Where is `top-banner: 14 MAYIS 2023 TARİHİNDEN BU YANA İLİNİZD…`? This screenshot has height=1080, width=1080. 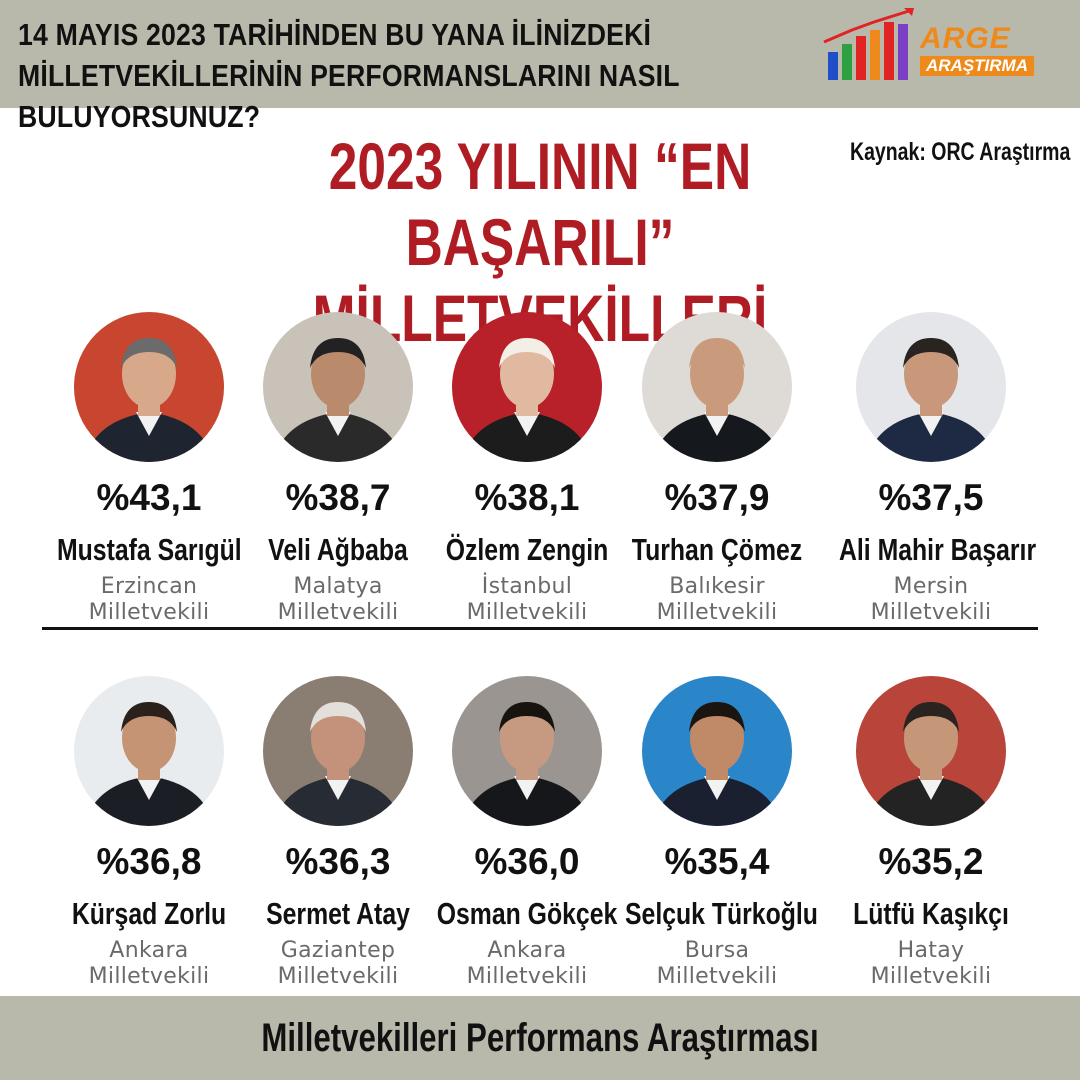 top-banner: 14 MAYIS 2023 TARİHİNDEN BU YANA İLİNİZD… is located at coordinates (540, 67).